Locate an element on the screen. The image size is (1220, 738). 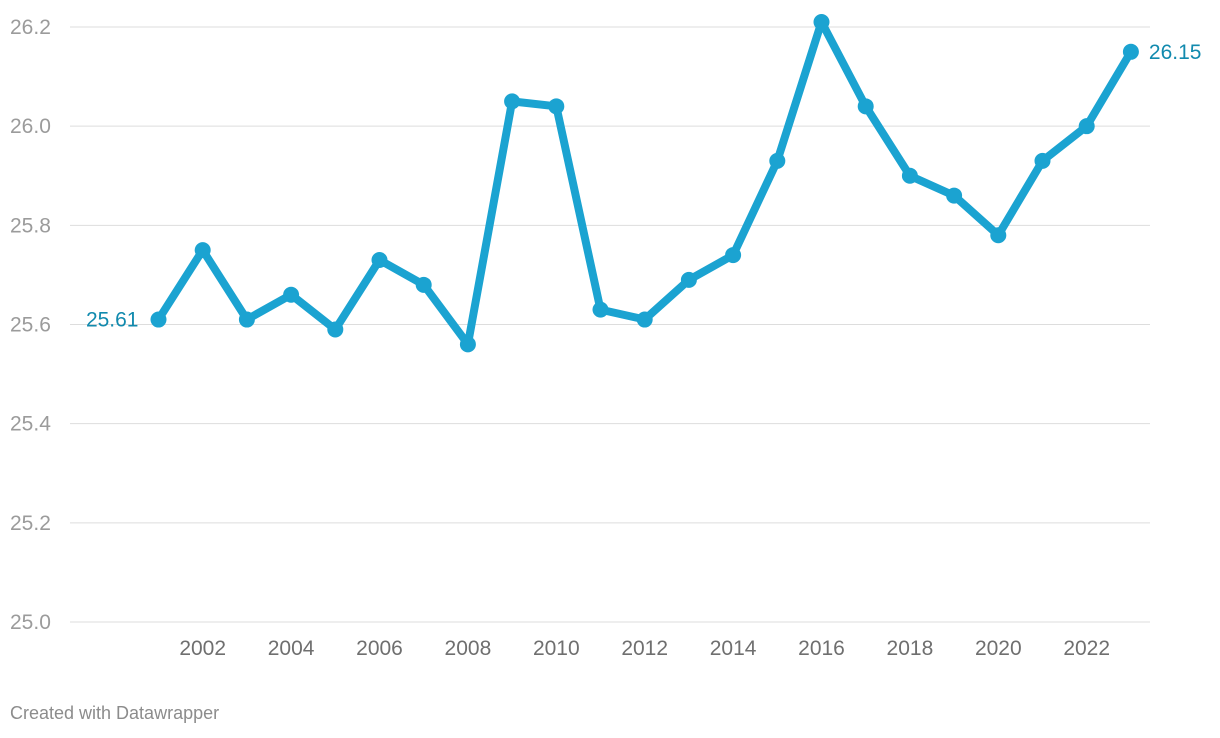
x-tick-label: 2010 is located at coordinates (556, 648).